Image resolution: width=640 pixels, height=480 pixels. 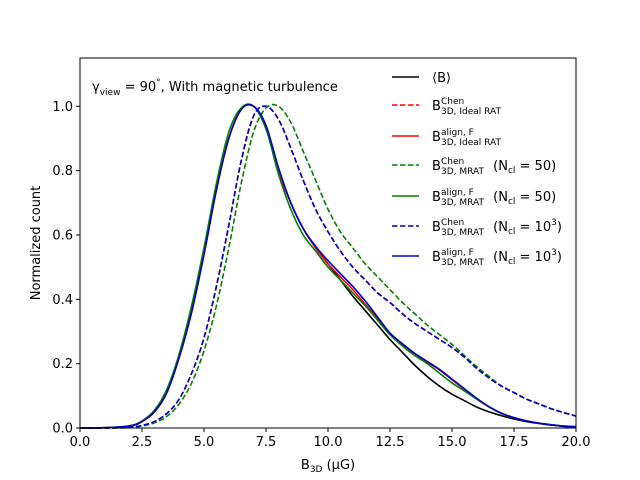 I want to click on y-axis-label: Normalized count, so click(x=36, y=243).